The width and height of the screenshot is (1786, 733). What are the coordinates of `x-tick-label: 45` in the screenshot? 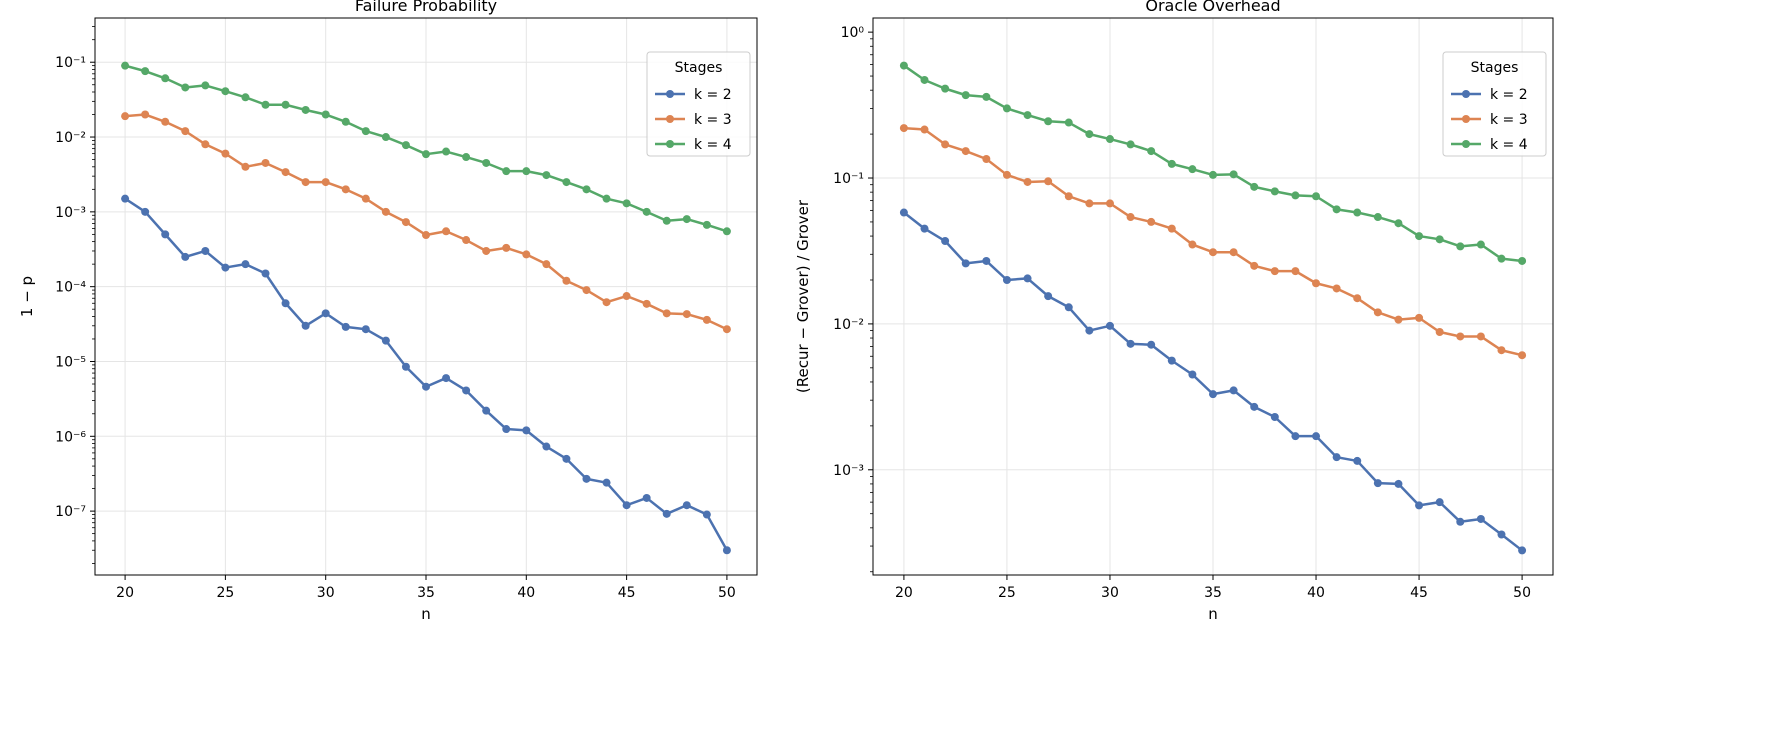 It's located at (1419, 593).